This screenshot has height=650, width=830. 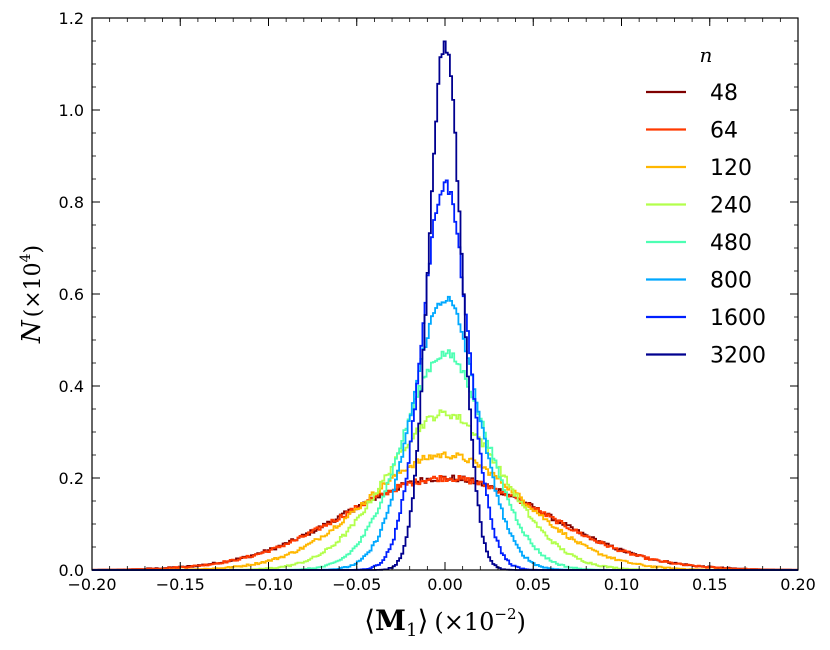 I want to click on y-tick-labels: 0.0 0.2 0.4 0.6 0.8 1.0 1.2, so click(x=71, y=294).